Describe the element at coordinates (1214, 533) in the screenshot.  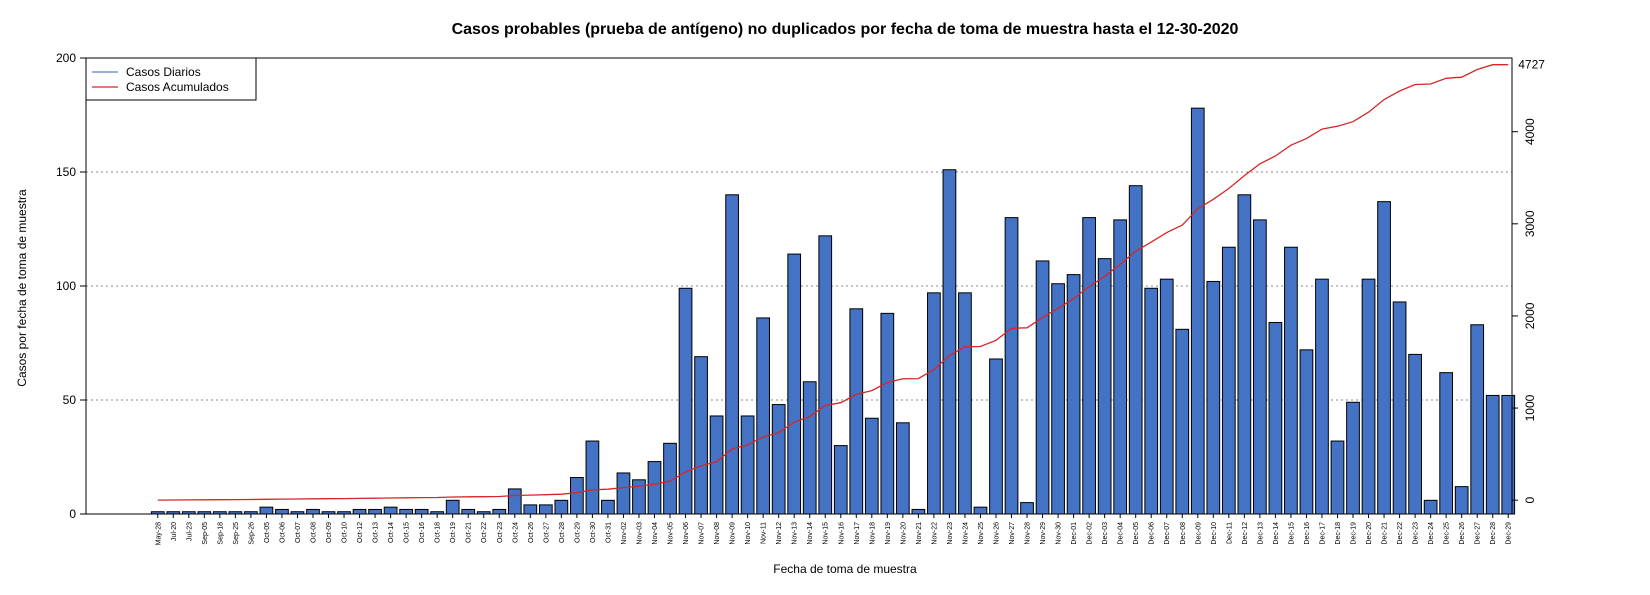
I see `x-tick-label: Dec-10` at that location.